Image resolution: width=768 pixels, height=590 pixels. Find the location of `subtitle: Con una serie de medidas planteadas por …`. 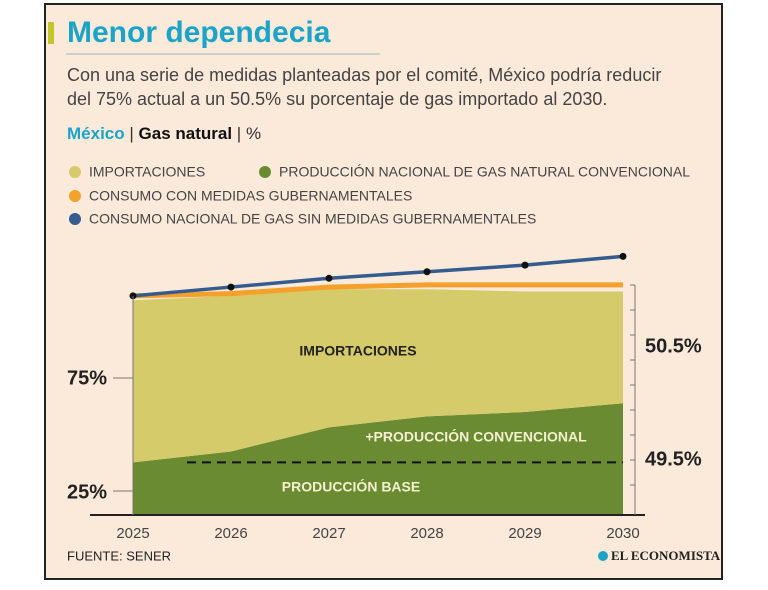

subtitle: Con una serie de medidas planteadas por … is located at coordinates (364, 75).